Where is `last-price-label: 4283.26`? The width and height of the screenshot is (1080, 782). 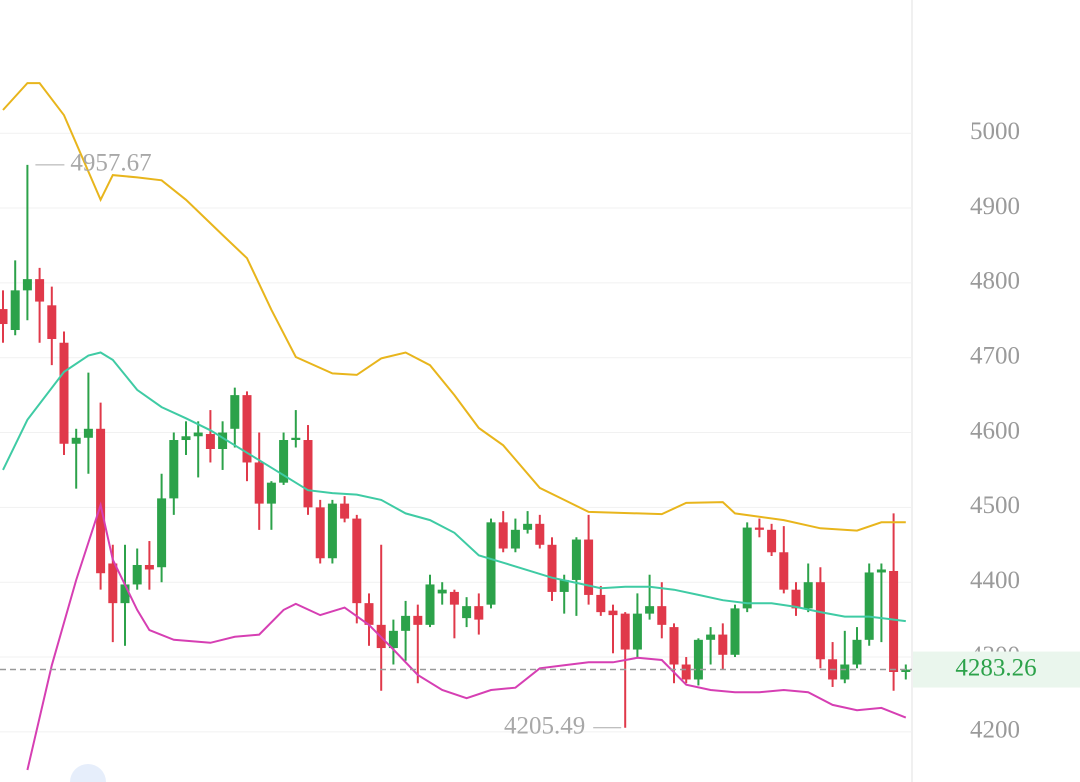 last-price-label: 4283.26 is located at coordinates (995, 667).